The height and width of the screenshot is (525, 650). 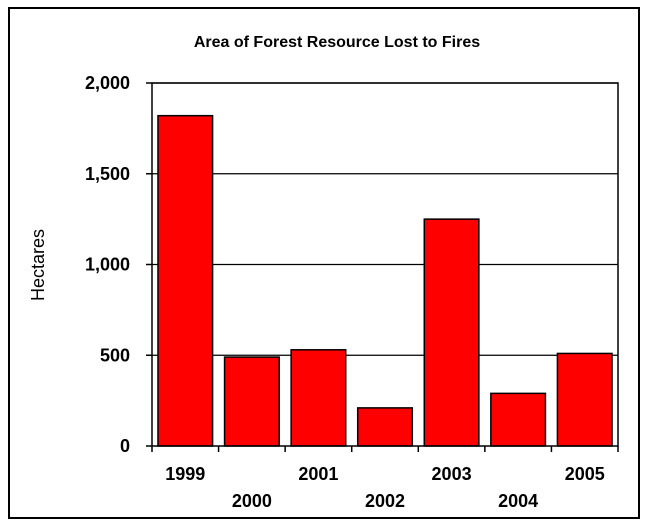 I want to click on x-tick-label: 1999, so click(x=185, y=474).